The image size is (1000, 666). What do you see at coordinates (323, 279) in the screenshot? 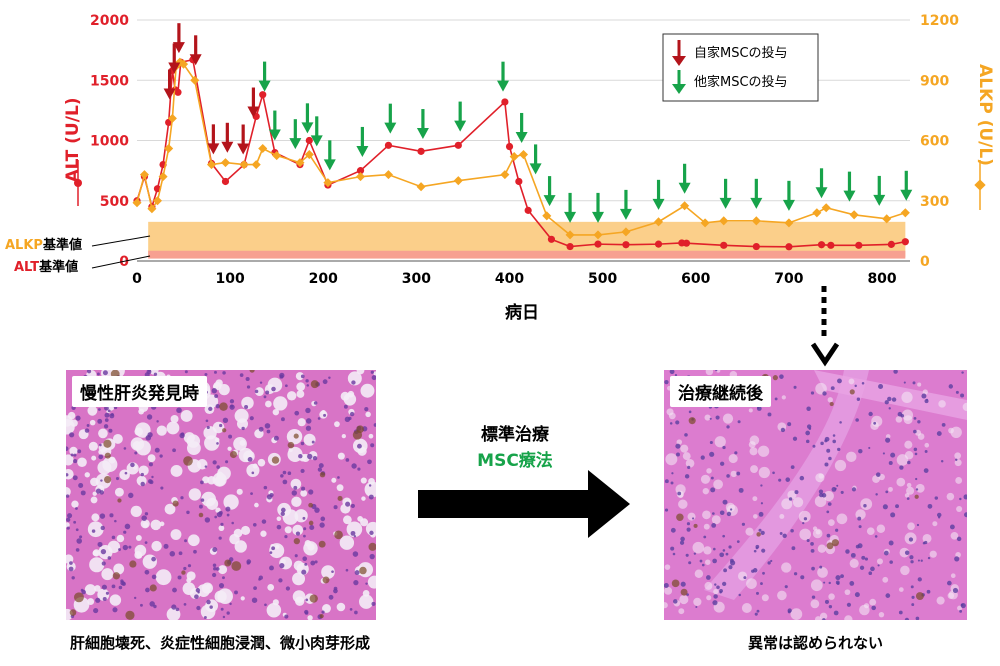
I see `x-tick-label: 200` at bounding box center [323, 279].